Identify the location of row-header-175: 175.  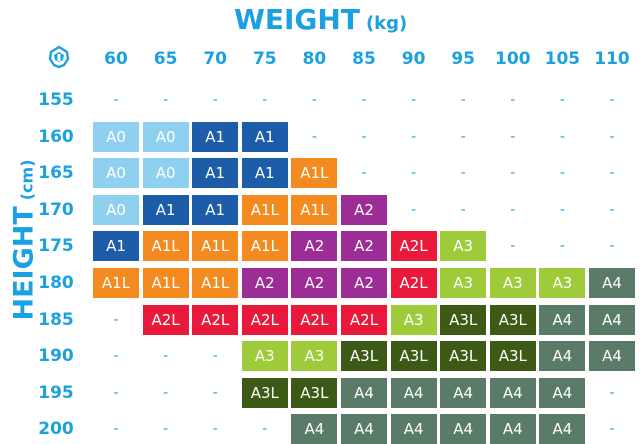
(56, 246).